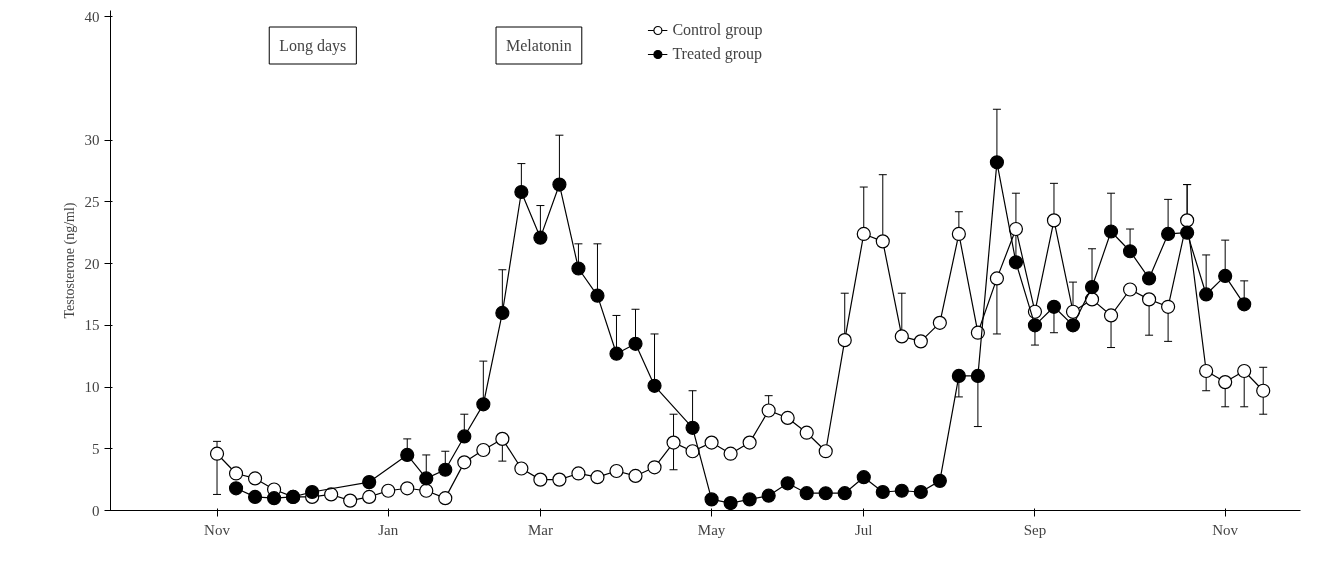 This screenshot has height=563, width=1319. I want to click on x-tick-label: Mar, so click(540, 529).